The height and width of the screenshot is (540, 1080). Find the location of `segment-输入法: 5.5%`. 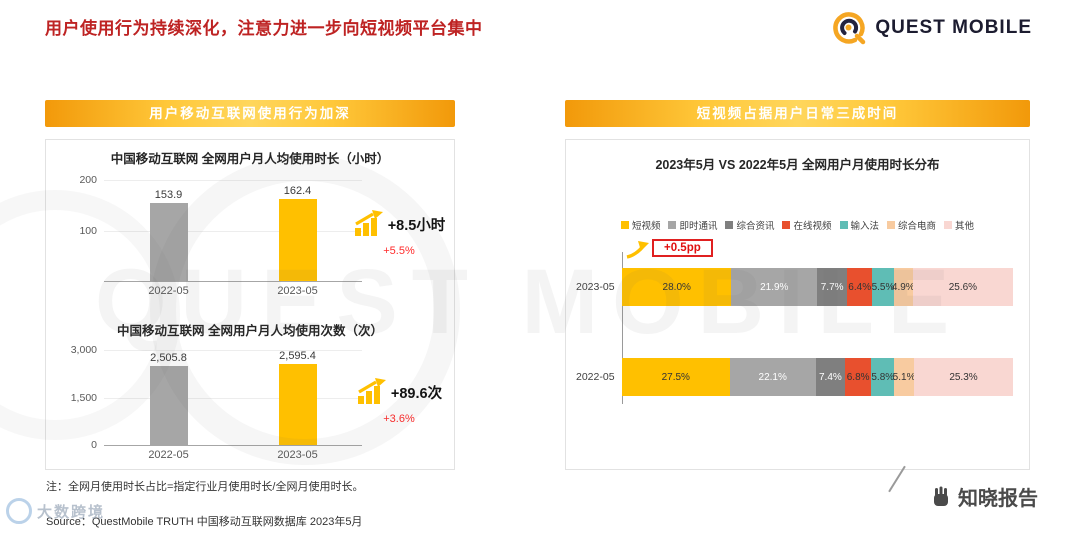

segment-输入法: 5.5% is located at coordinates (883, 287).